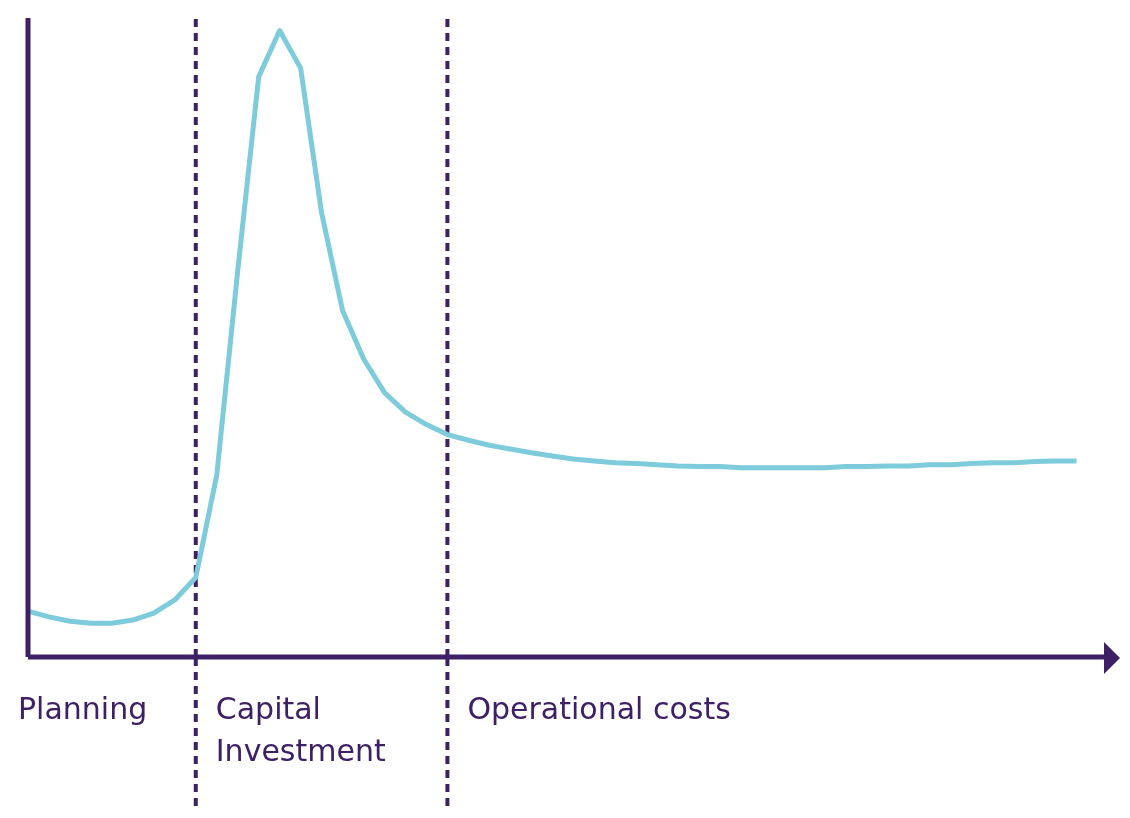 This screenshot has height=818, width=1130. Describe the element at coordinates (83, 709) in the screenshot. I see `text: Planning` at that location.